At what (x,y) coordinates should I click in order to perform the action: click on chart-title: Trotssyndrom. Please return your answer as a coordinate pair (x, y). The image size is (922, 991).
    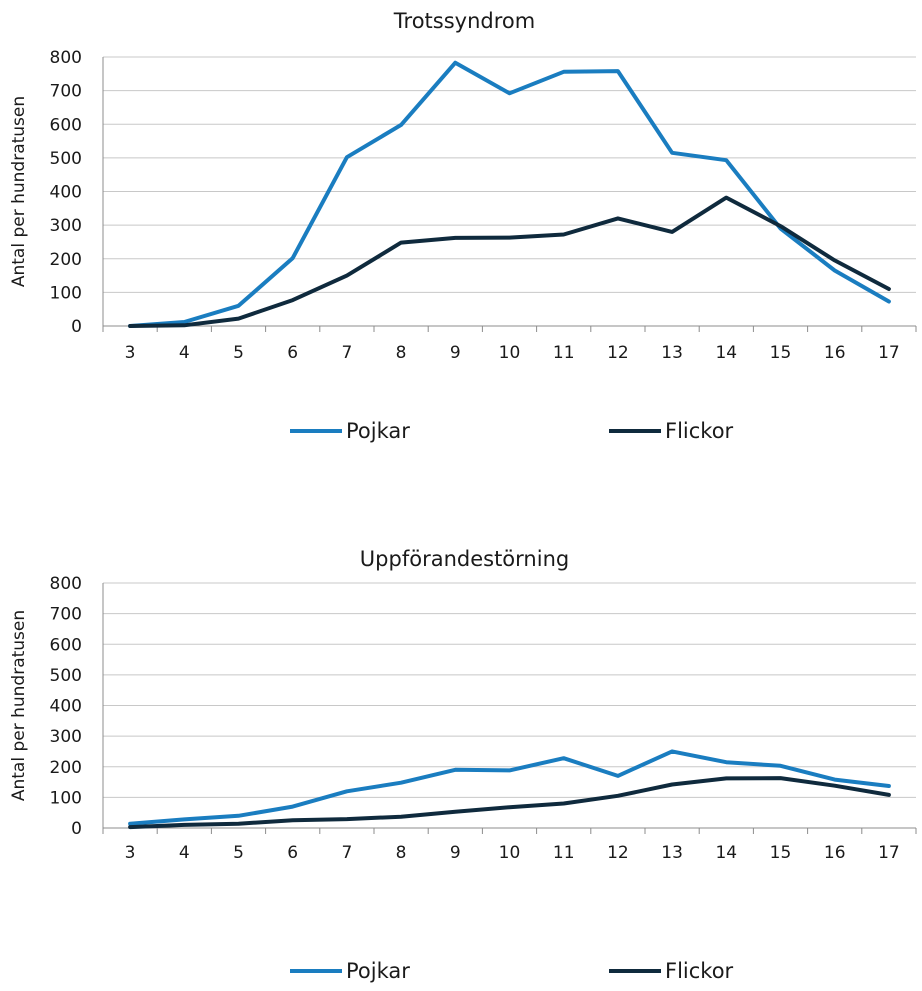
    Looking at the image, I should click on (464, 21).